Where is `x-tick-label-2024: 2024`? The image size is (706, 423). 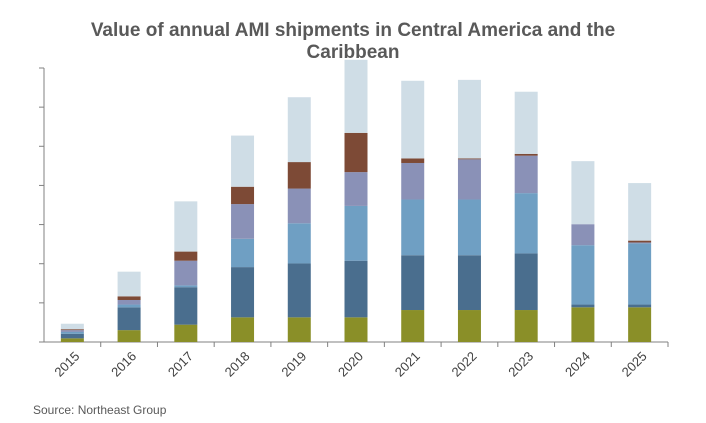 x-tick-label-2024: 2024 is located at coordinates (577, 364).